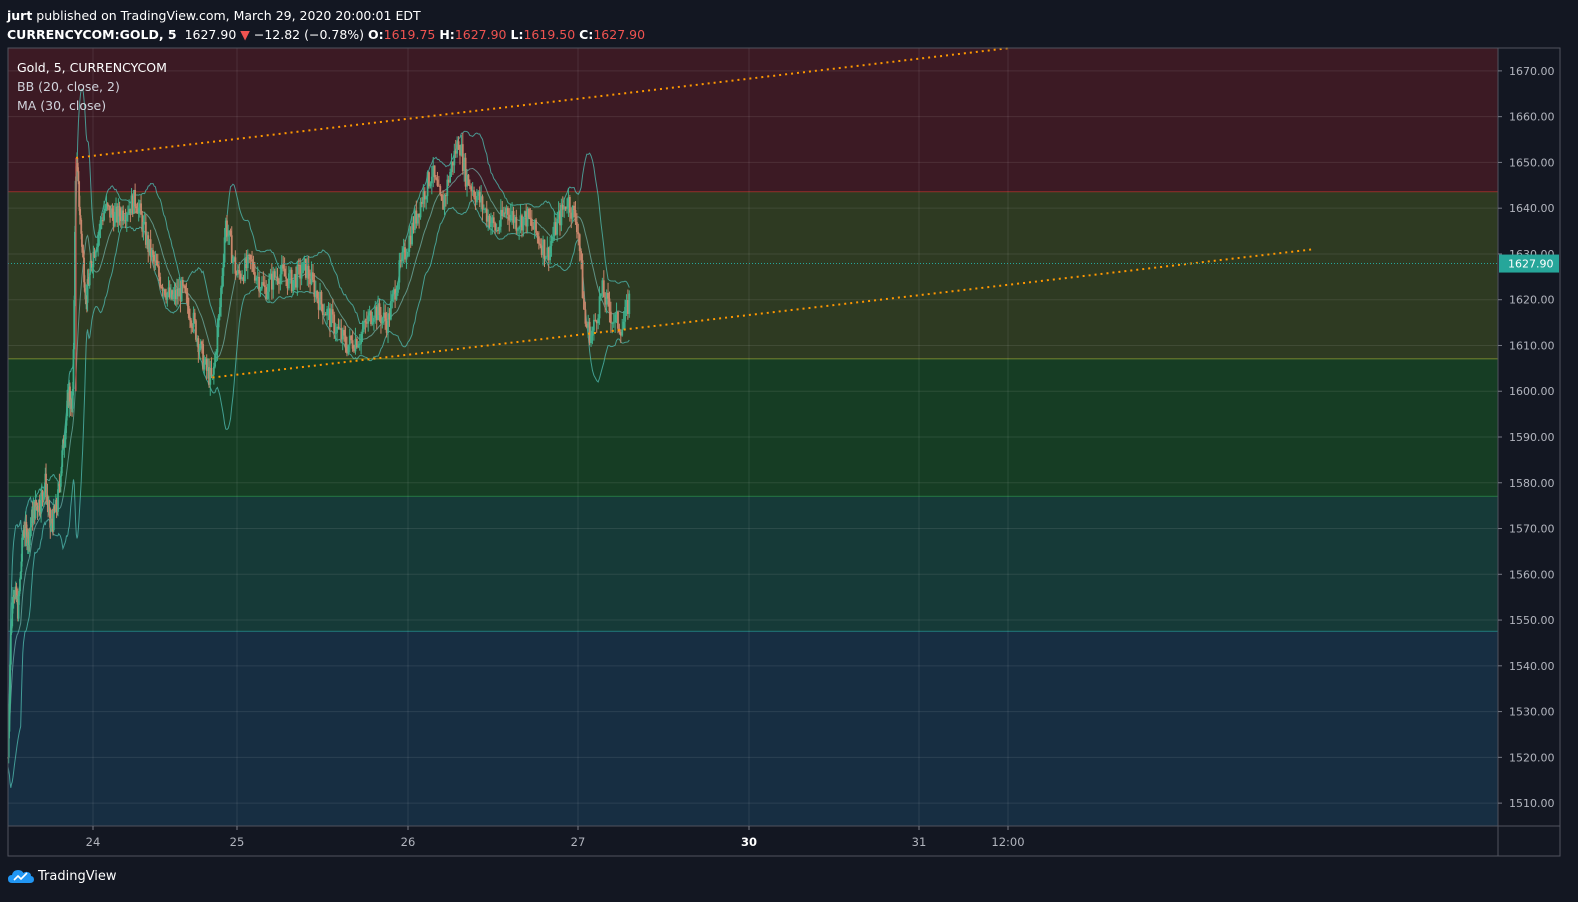  What do you see at coordinates (1532, 208) in the screenshot?
I see `y-tick-label: 1640.00` at bounding box center [1532, 208].